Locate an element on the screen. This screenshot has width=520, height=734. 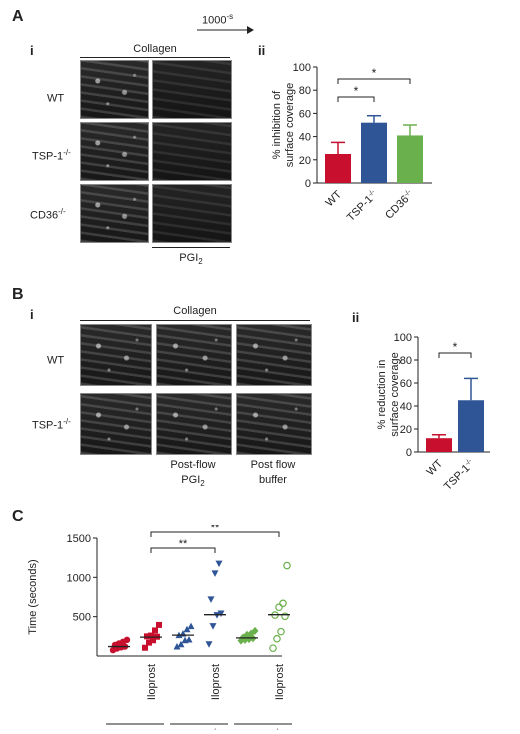
group-label-1: TSP-1-/- is located at coordinates (199, 729).